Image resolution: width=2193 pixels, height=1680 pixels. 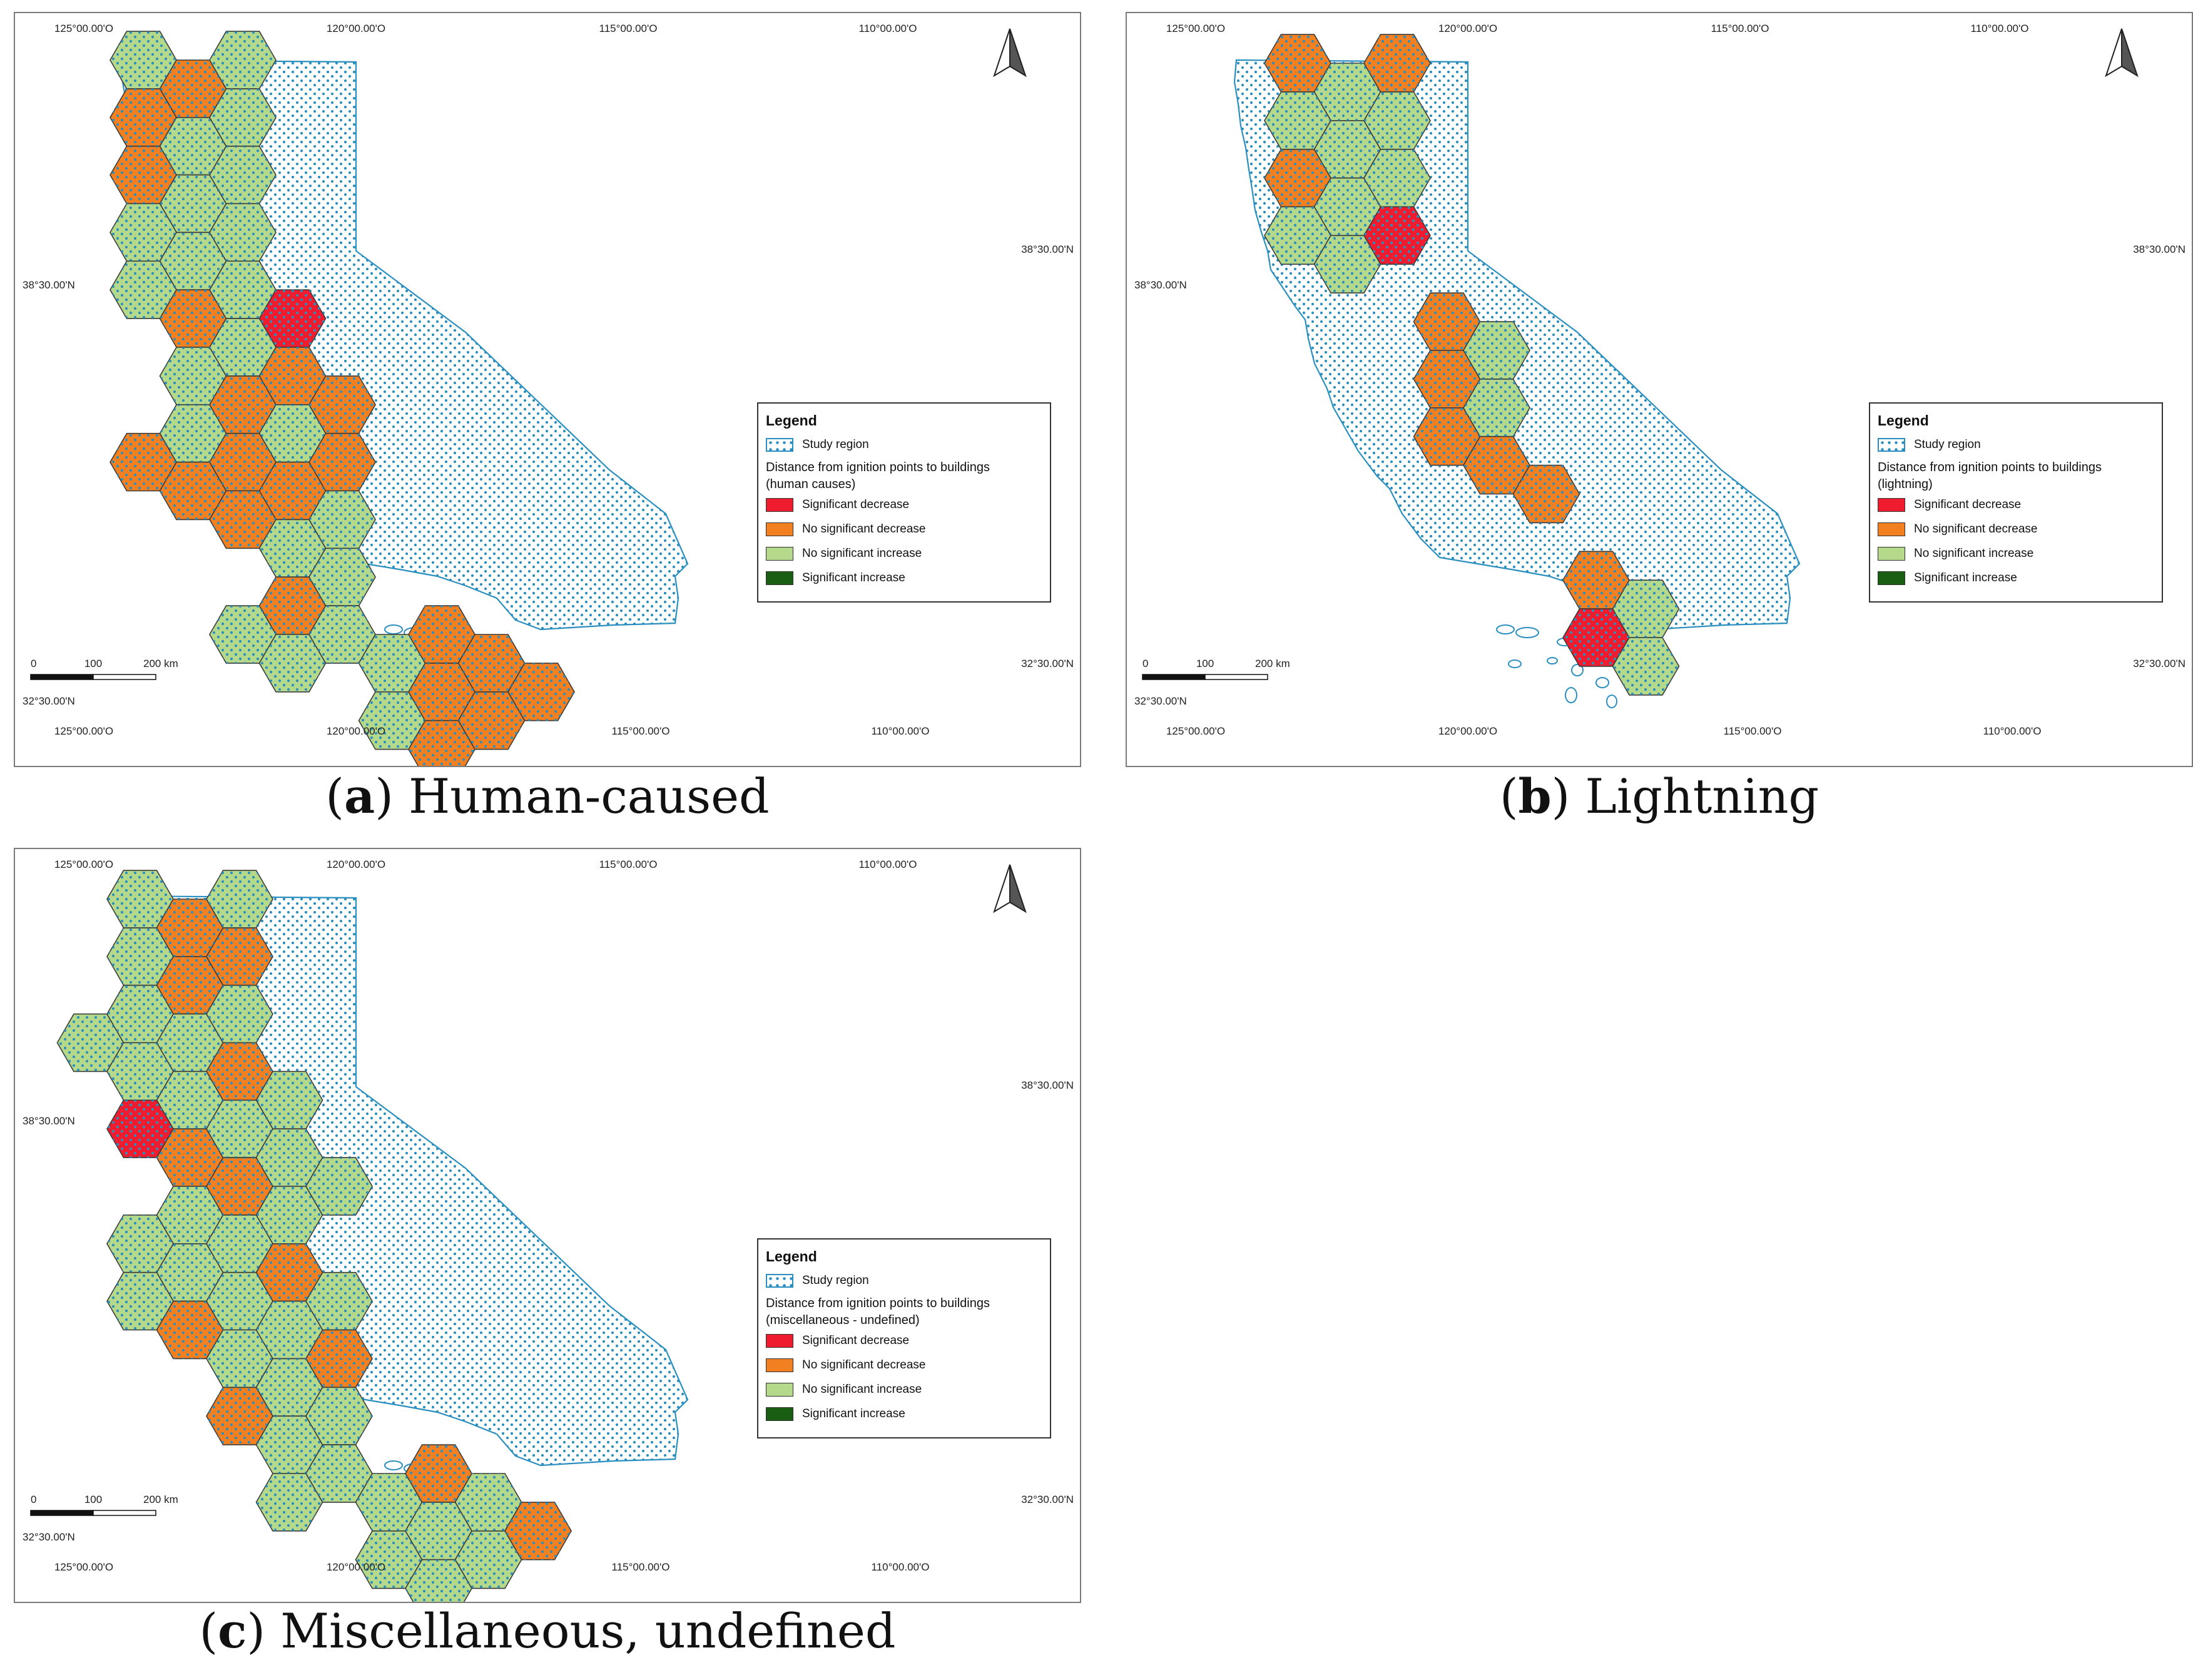 What do you see at coordinates (83, 1567) in the screenshot?
I see `lon-label-bottom: 125°00.00'O` at bounding box center [83, 1567].